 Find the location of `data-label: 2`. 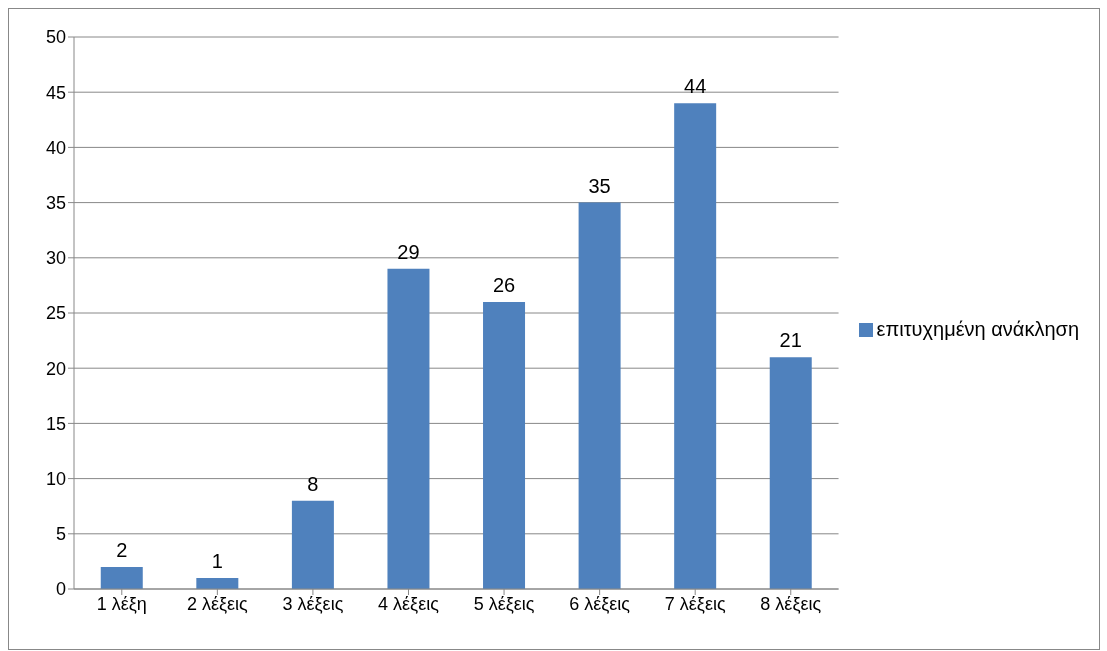

data-label: 2 is located at coordinates (122, 549).